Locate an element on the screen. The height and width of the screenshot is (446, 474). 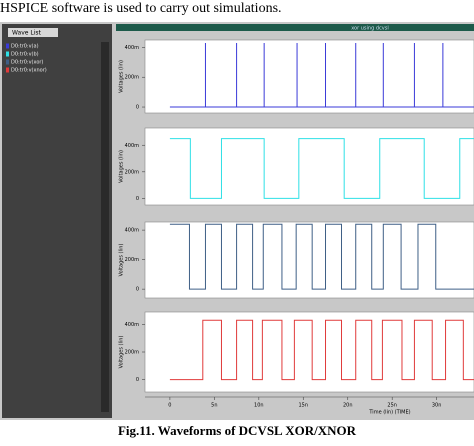
wave-list-tab is located at coordinates (33, 32).